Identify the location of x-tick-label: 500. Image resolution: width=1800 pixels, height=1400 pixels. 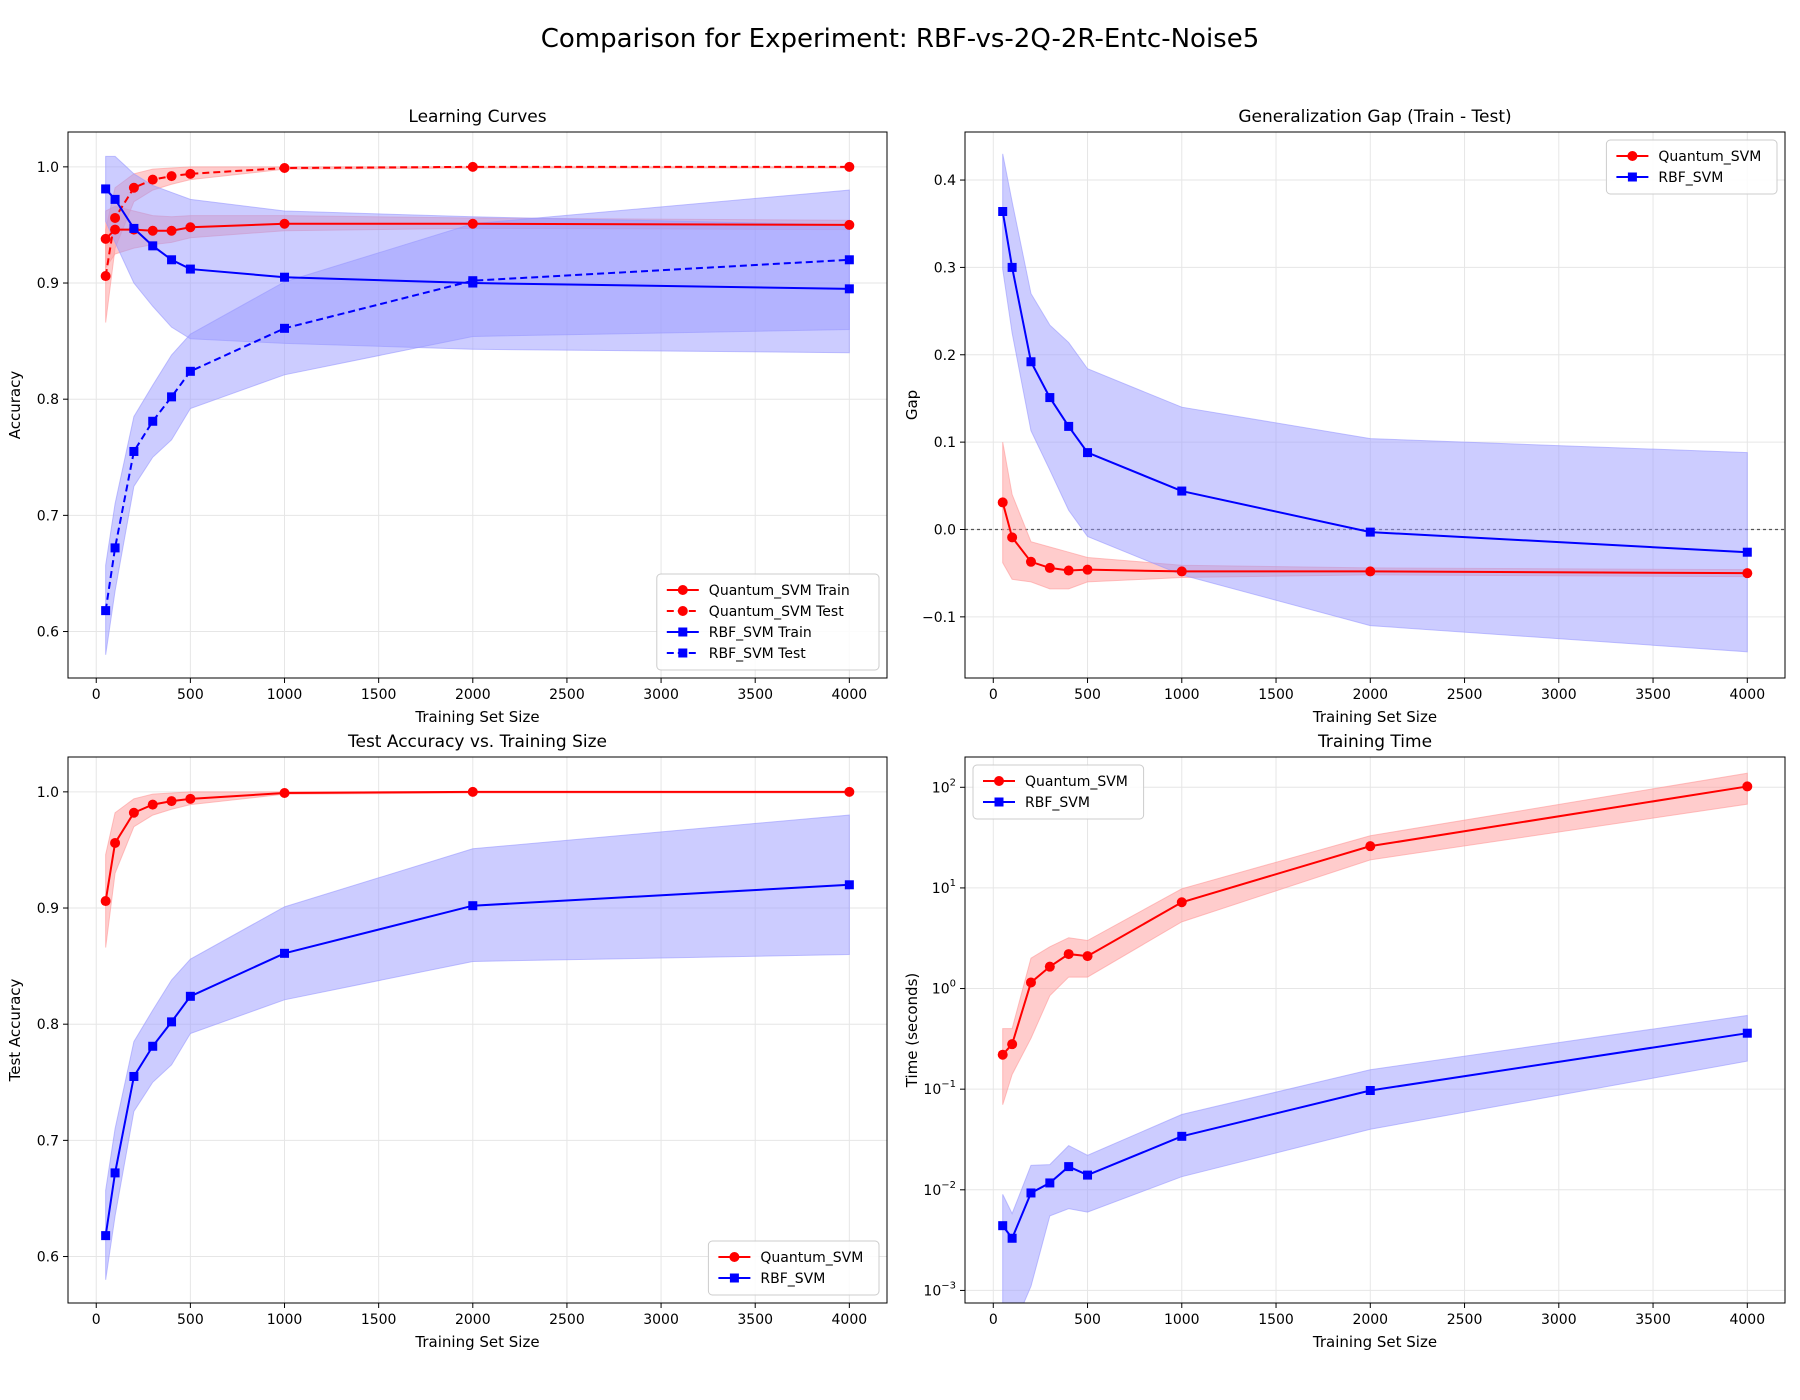
(190, 1320).